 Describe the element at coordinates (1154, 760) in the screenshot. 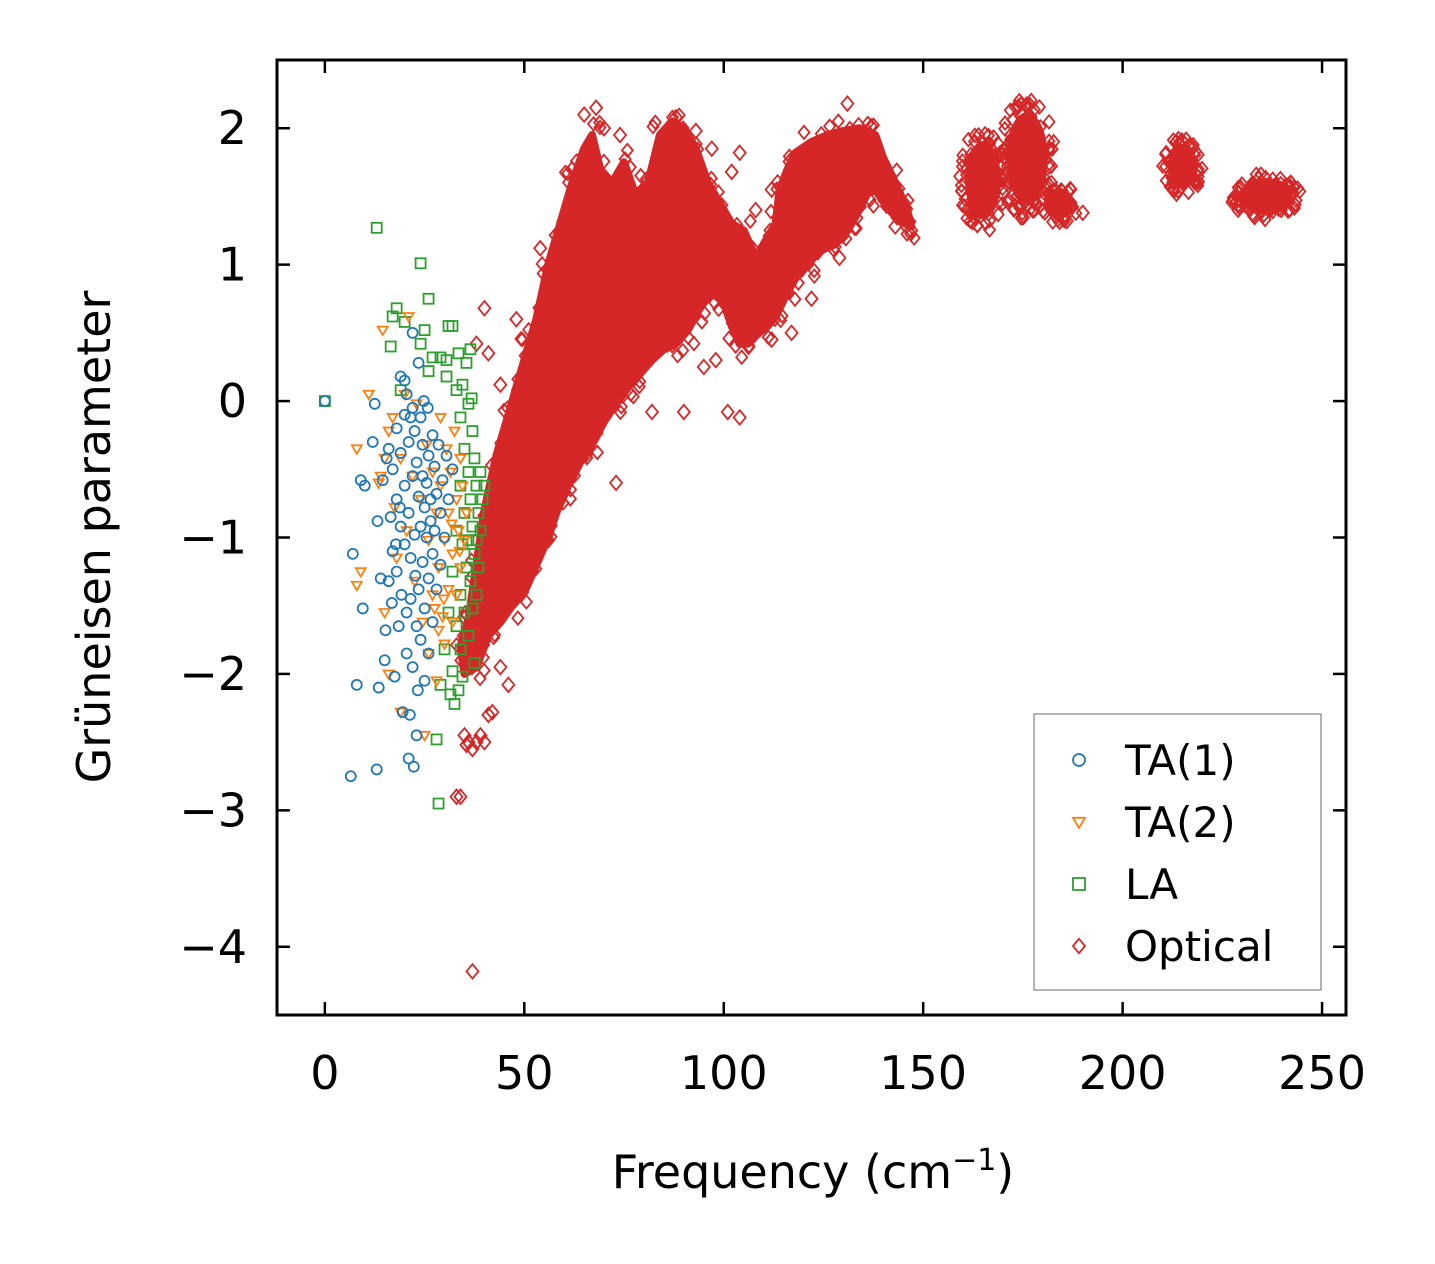

I see `legend-item: TA(1)` at that location.